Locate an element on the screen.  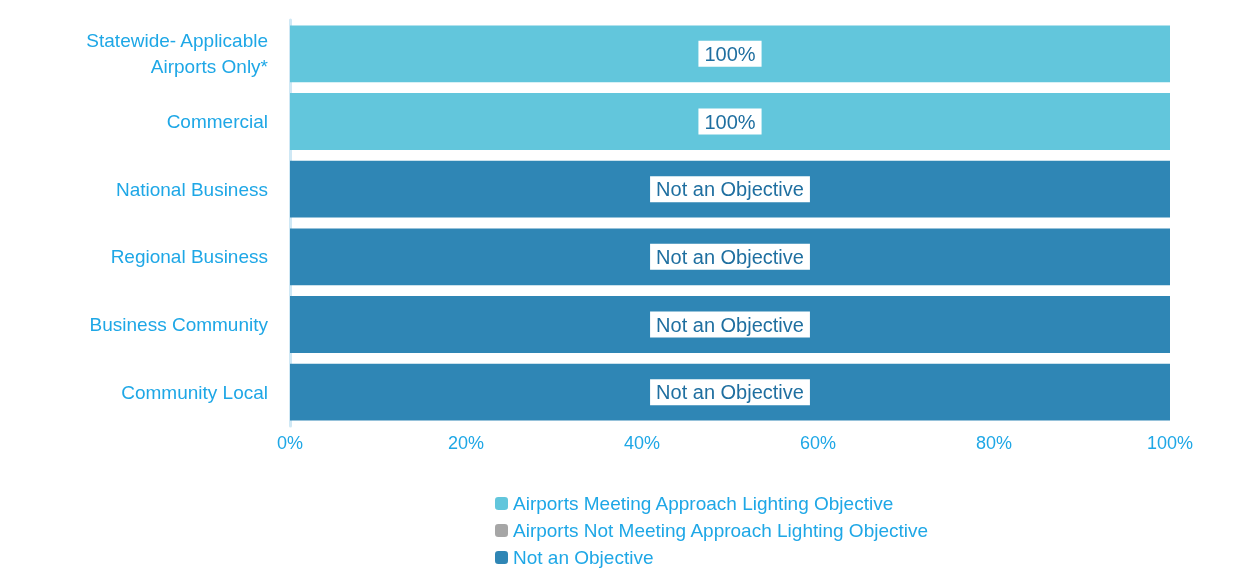
legend-label: Not an Objective is located at coordinates (583, 557).